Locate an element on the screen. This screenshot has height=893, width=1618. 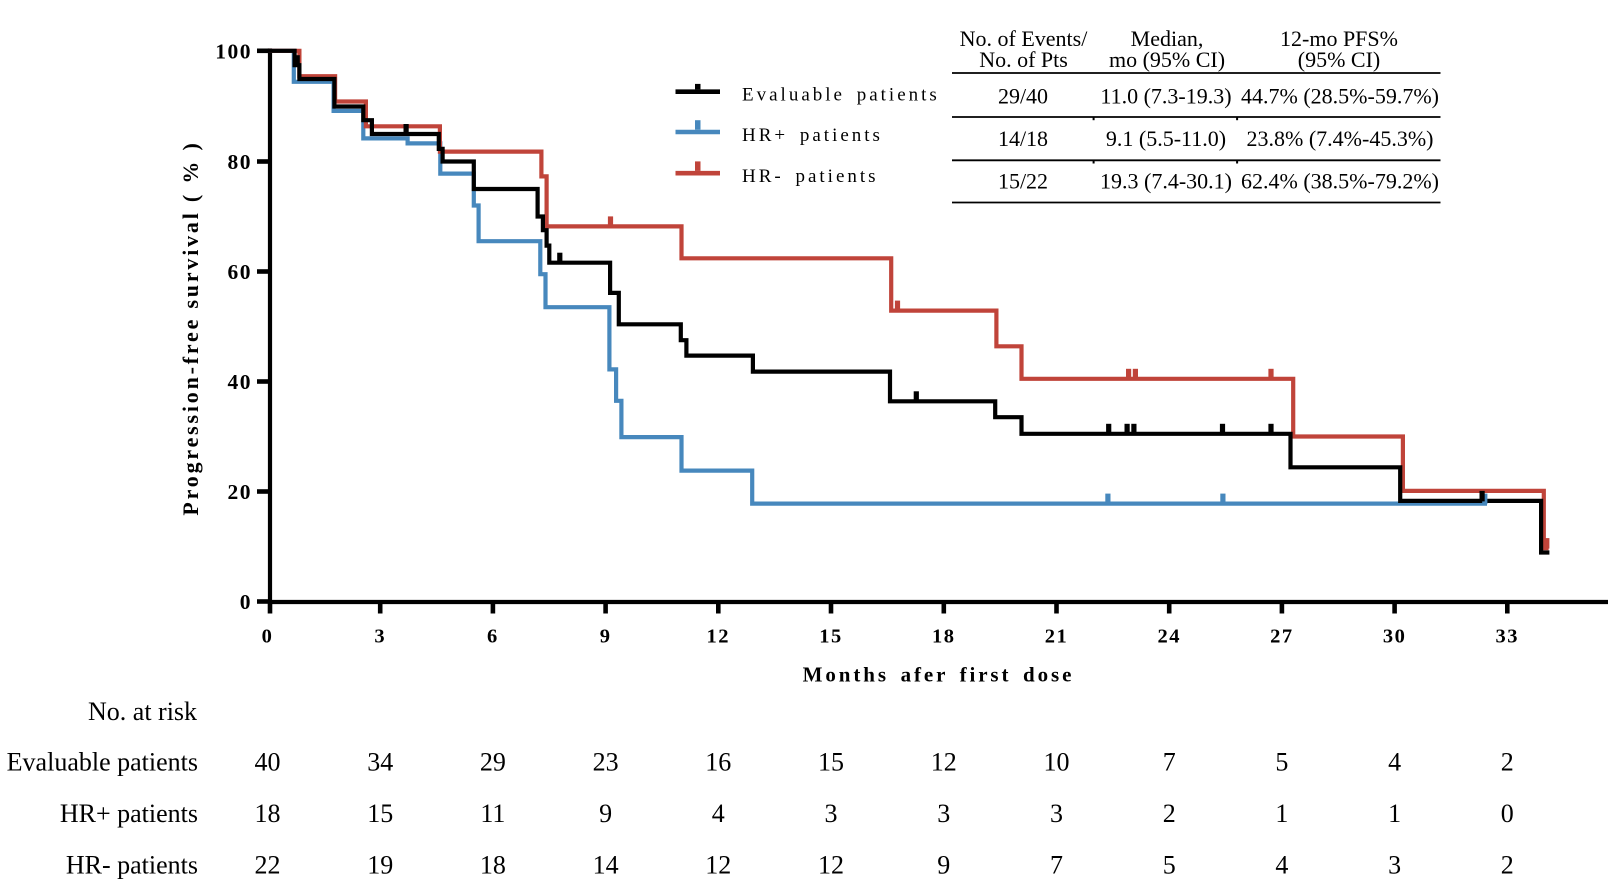
svg-text: Median, is located at coordinates (1167, 38).